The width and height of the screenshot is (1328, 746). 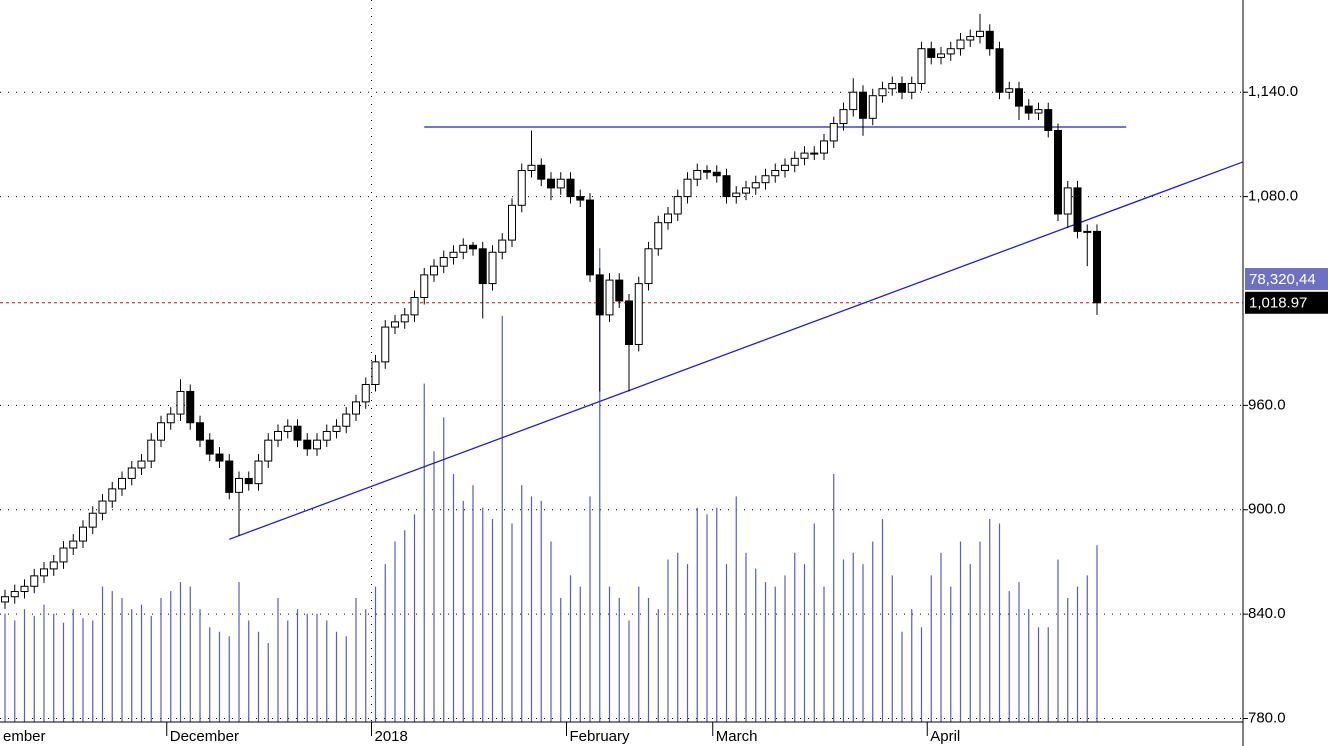 What do you see at coordinates (391, 736) in the screenshot?
I see `x-tick-label: 2018` at bounding box center [391, 736].